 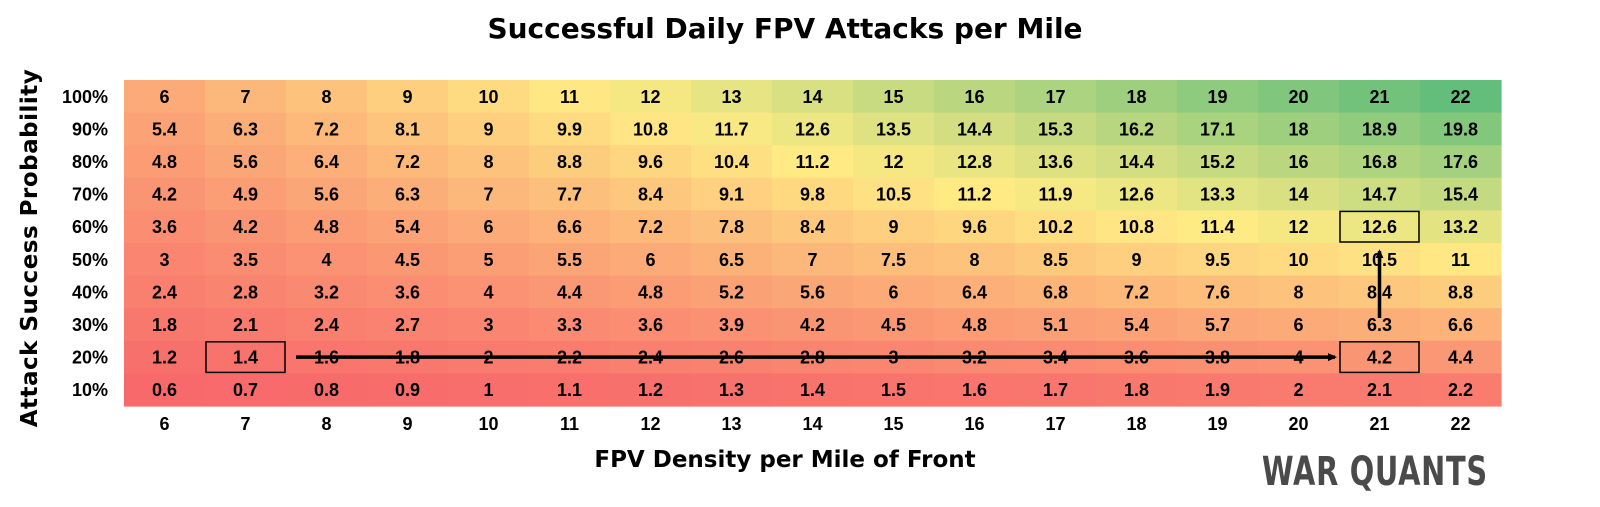 I want to click on cell-value-label: 16.2, so click(x=1136, y=129).